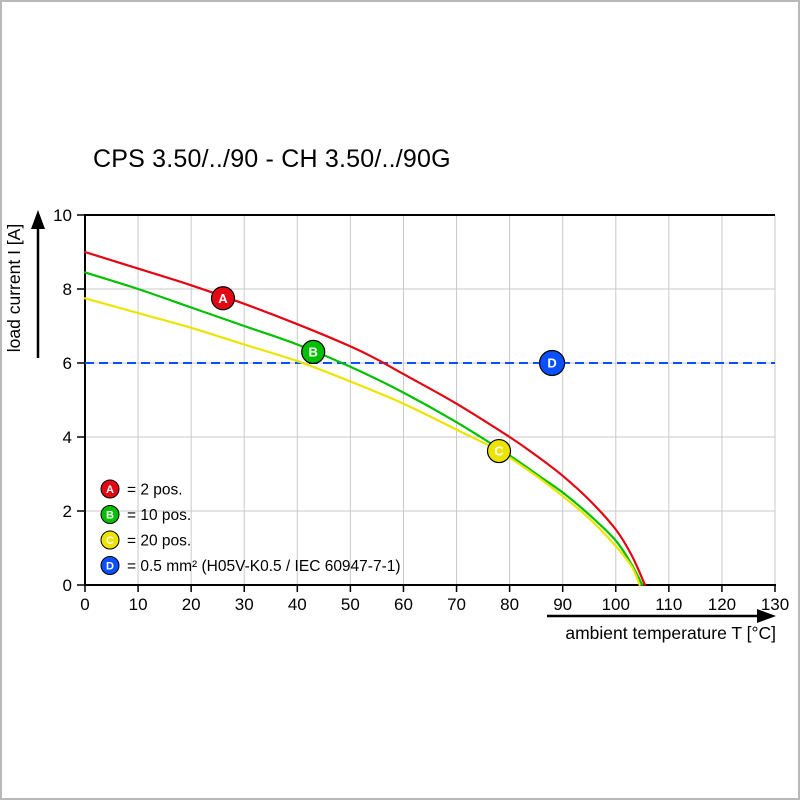 The width and height of the screenshot is (800, 800). What do you see at coordinates (159, 541) in the screenshot?
I see `legend-c-label: = 20 pos.` at bounding box center [159, 541].